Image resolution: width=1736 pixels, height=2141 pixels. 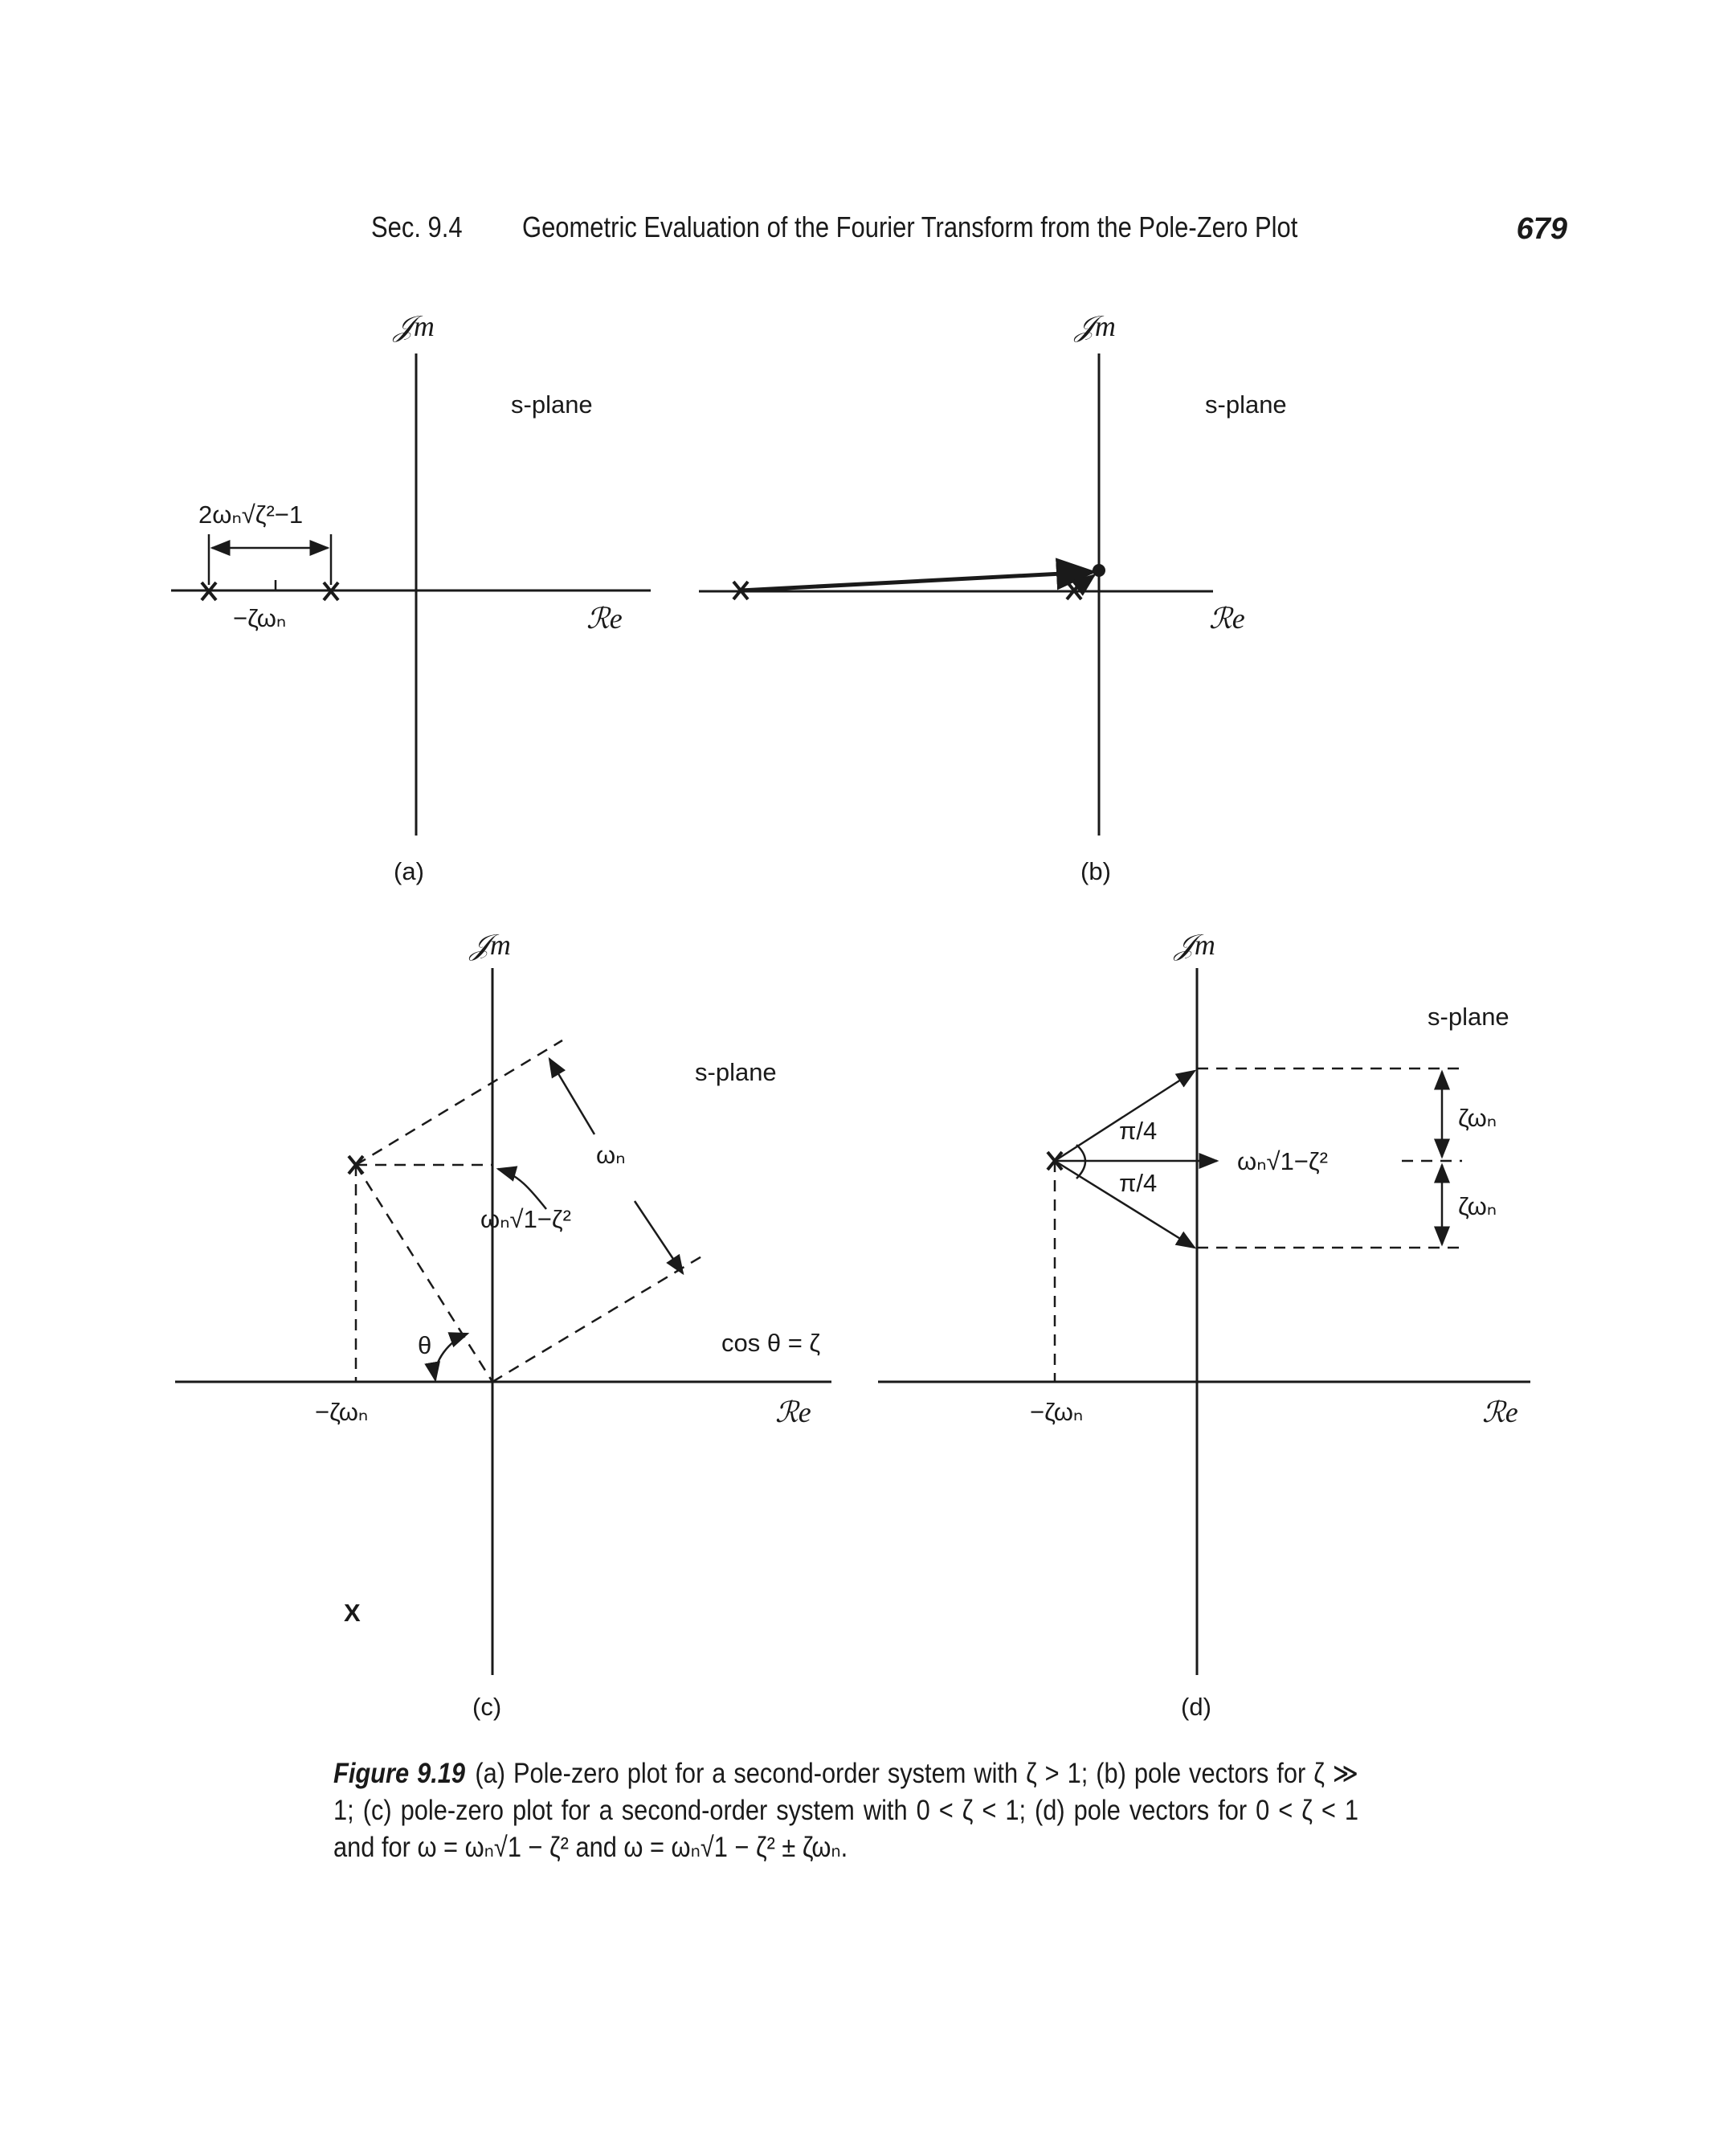 I want to click on c-panel-label: (c), so click(x=486, y=1707).